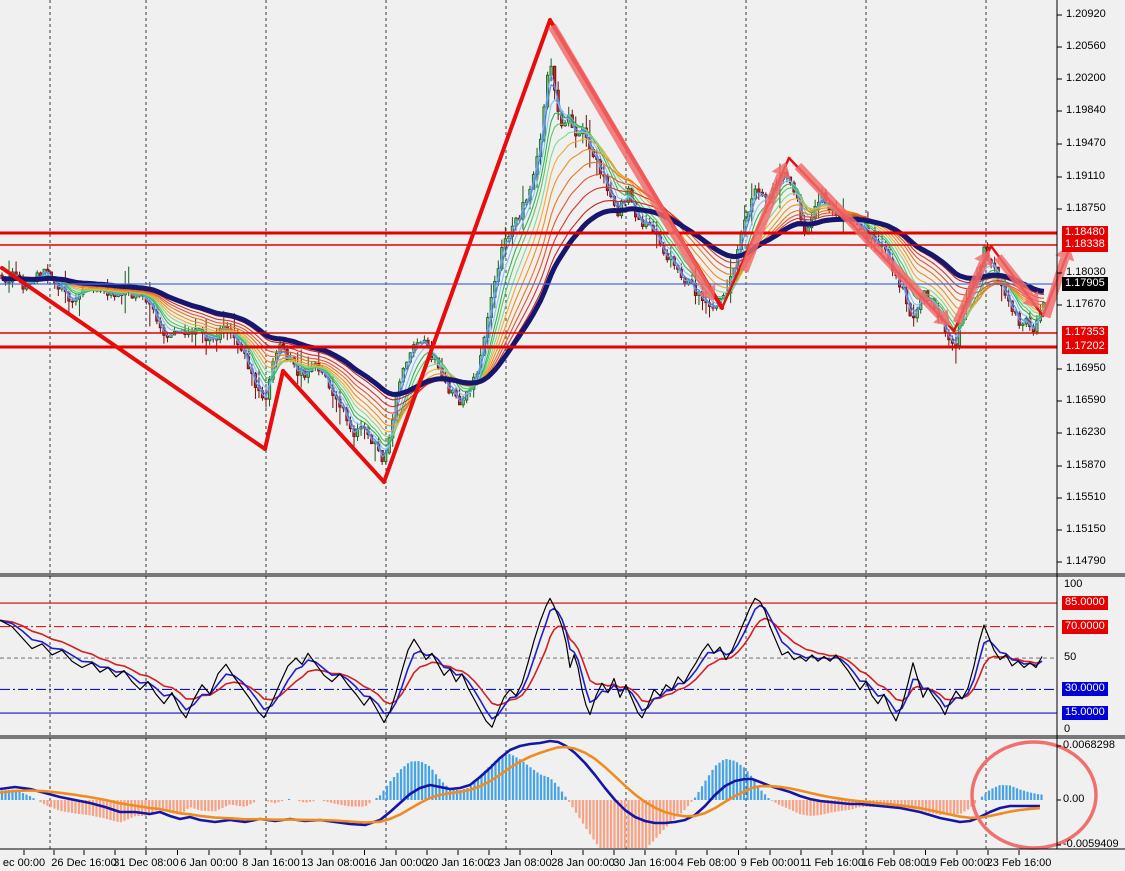 The height and width of the screenshot is (871, 1125). I want to click on price-tick-label: 1.15870, so click(1086, 465).